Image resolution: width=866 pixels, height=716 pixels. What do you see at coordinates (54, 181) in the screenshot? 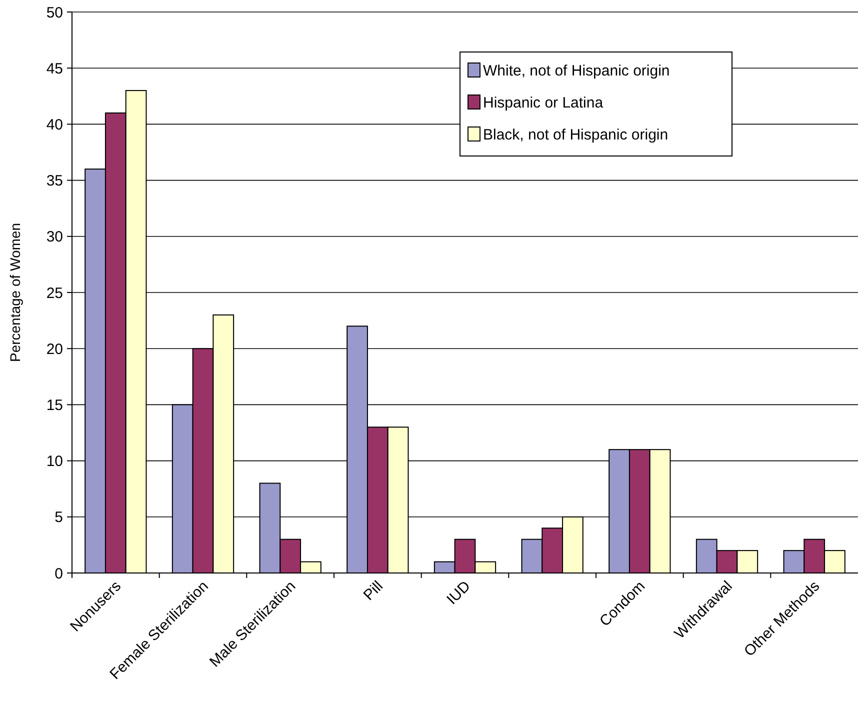
I see `y-tick-label: 35` at bounding box center [54, 181].